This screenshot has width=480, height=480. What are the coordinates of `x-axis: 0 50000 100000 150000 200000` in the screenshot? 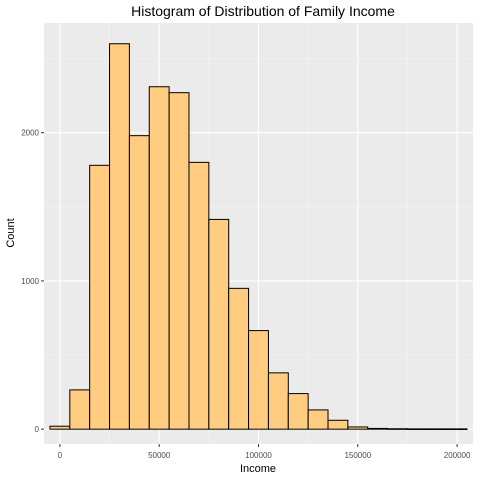 It's located at (264, 452).